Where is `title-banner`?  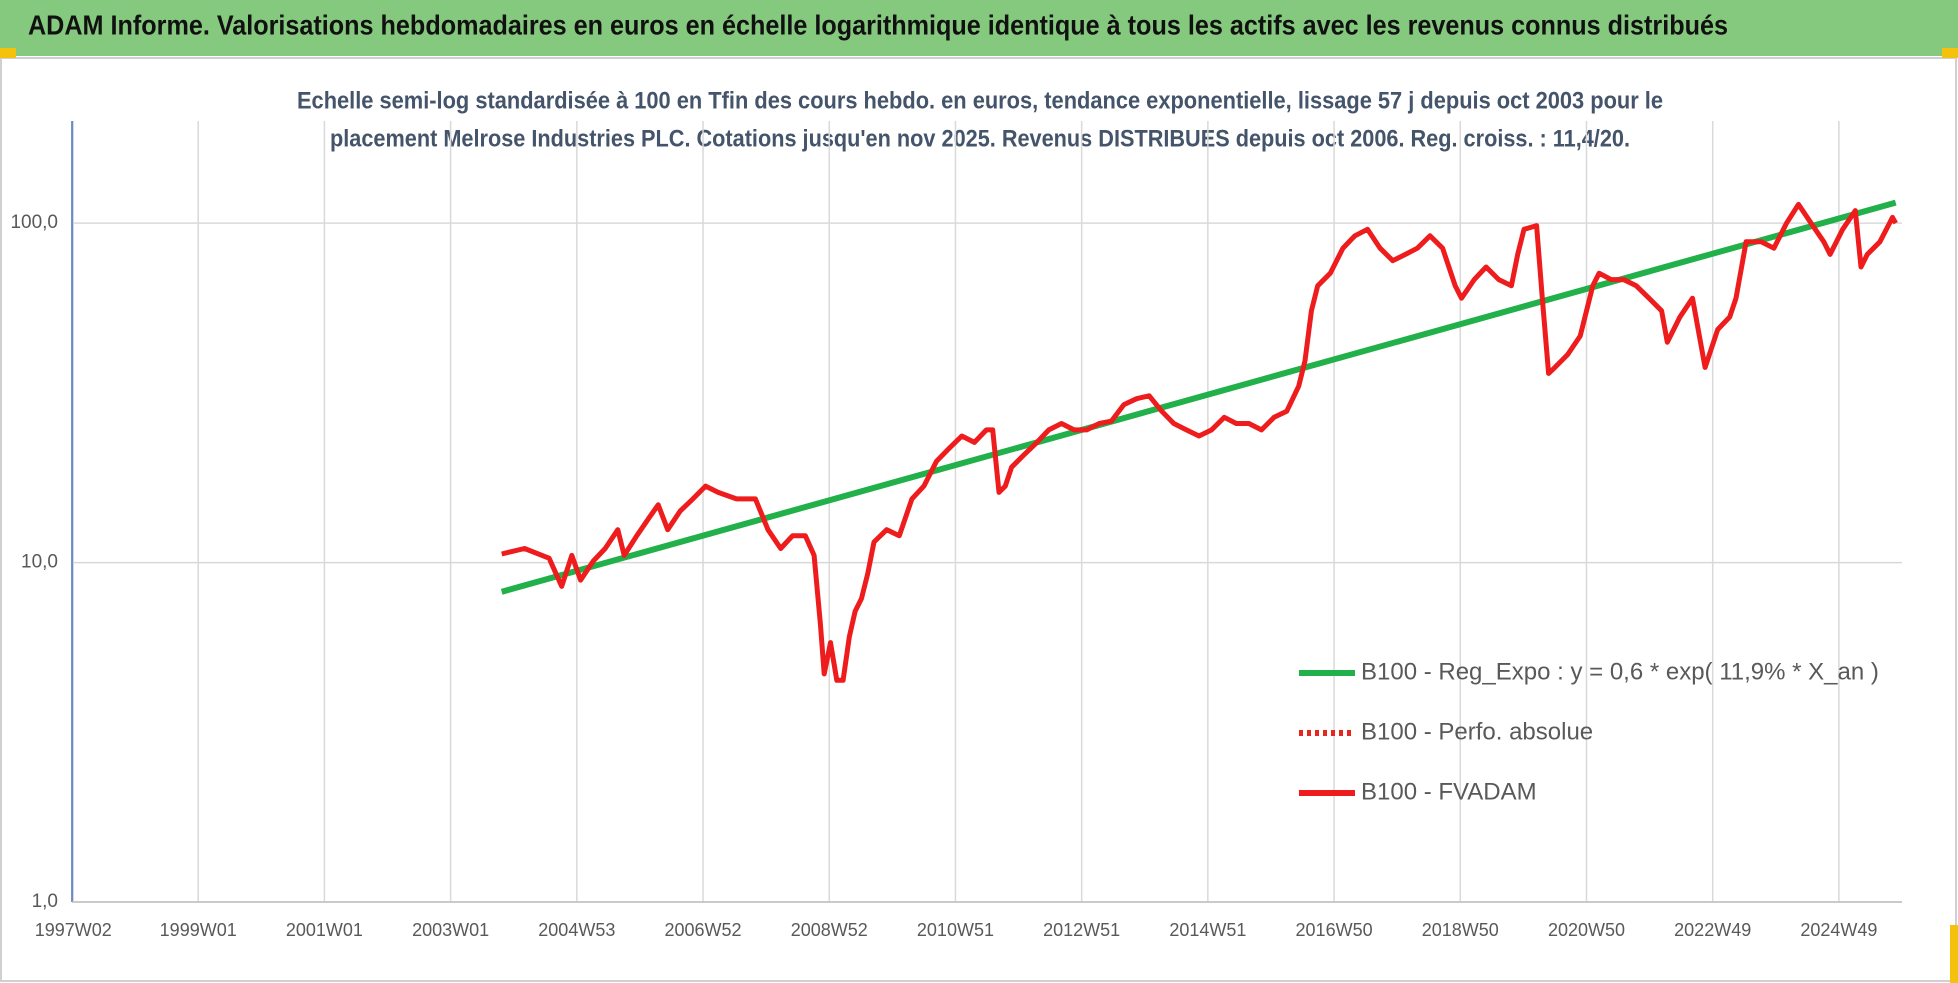
title-banner is located at coordinates (979, 28).